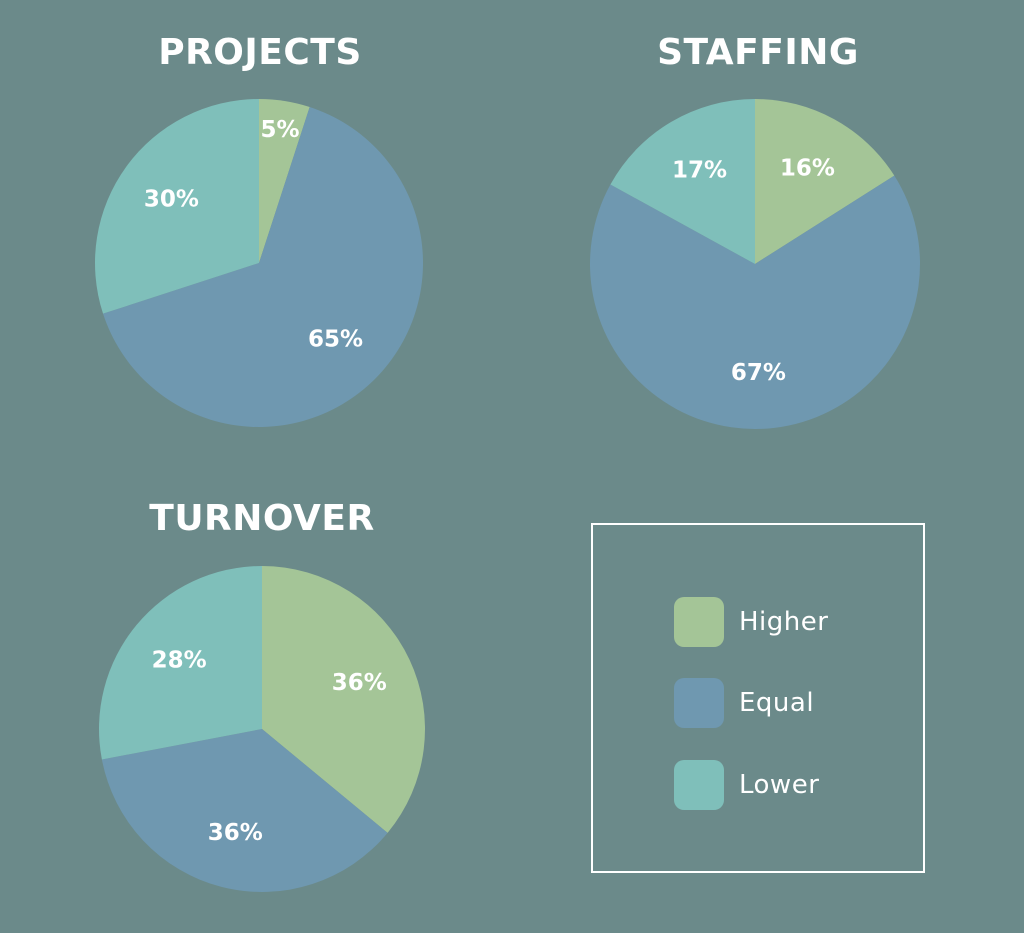  I want to click on chart-title-staffing: STAFFING, so click(758, 52).